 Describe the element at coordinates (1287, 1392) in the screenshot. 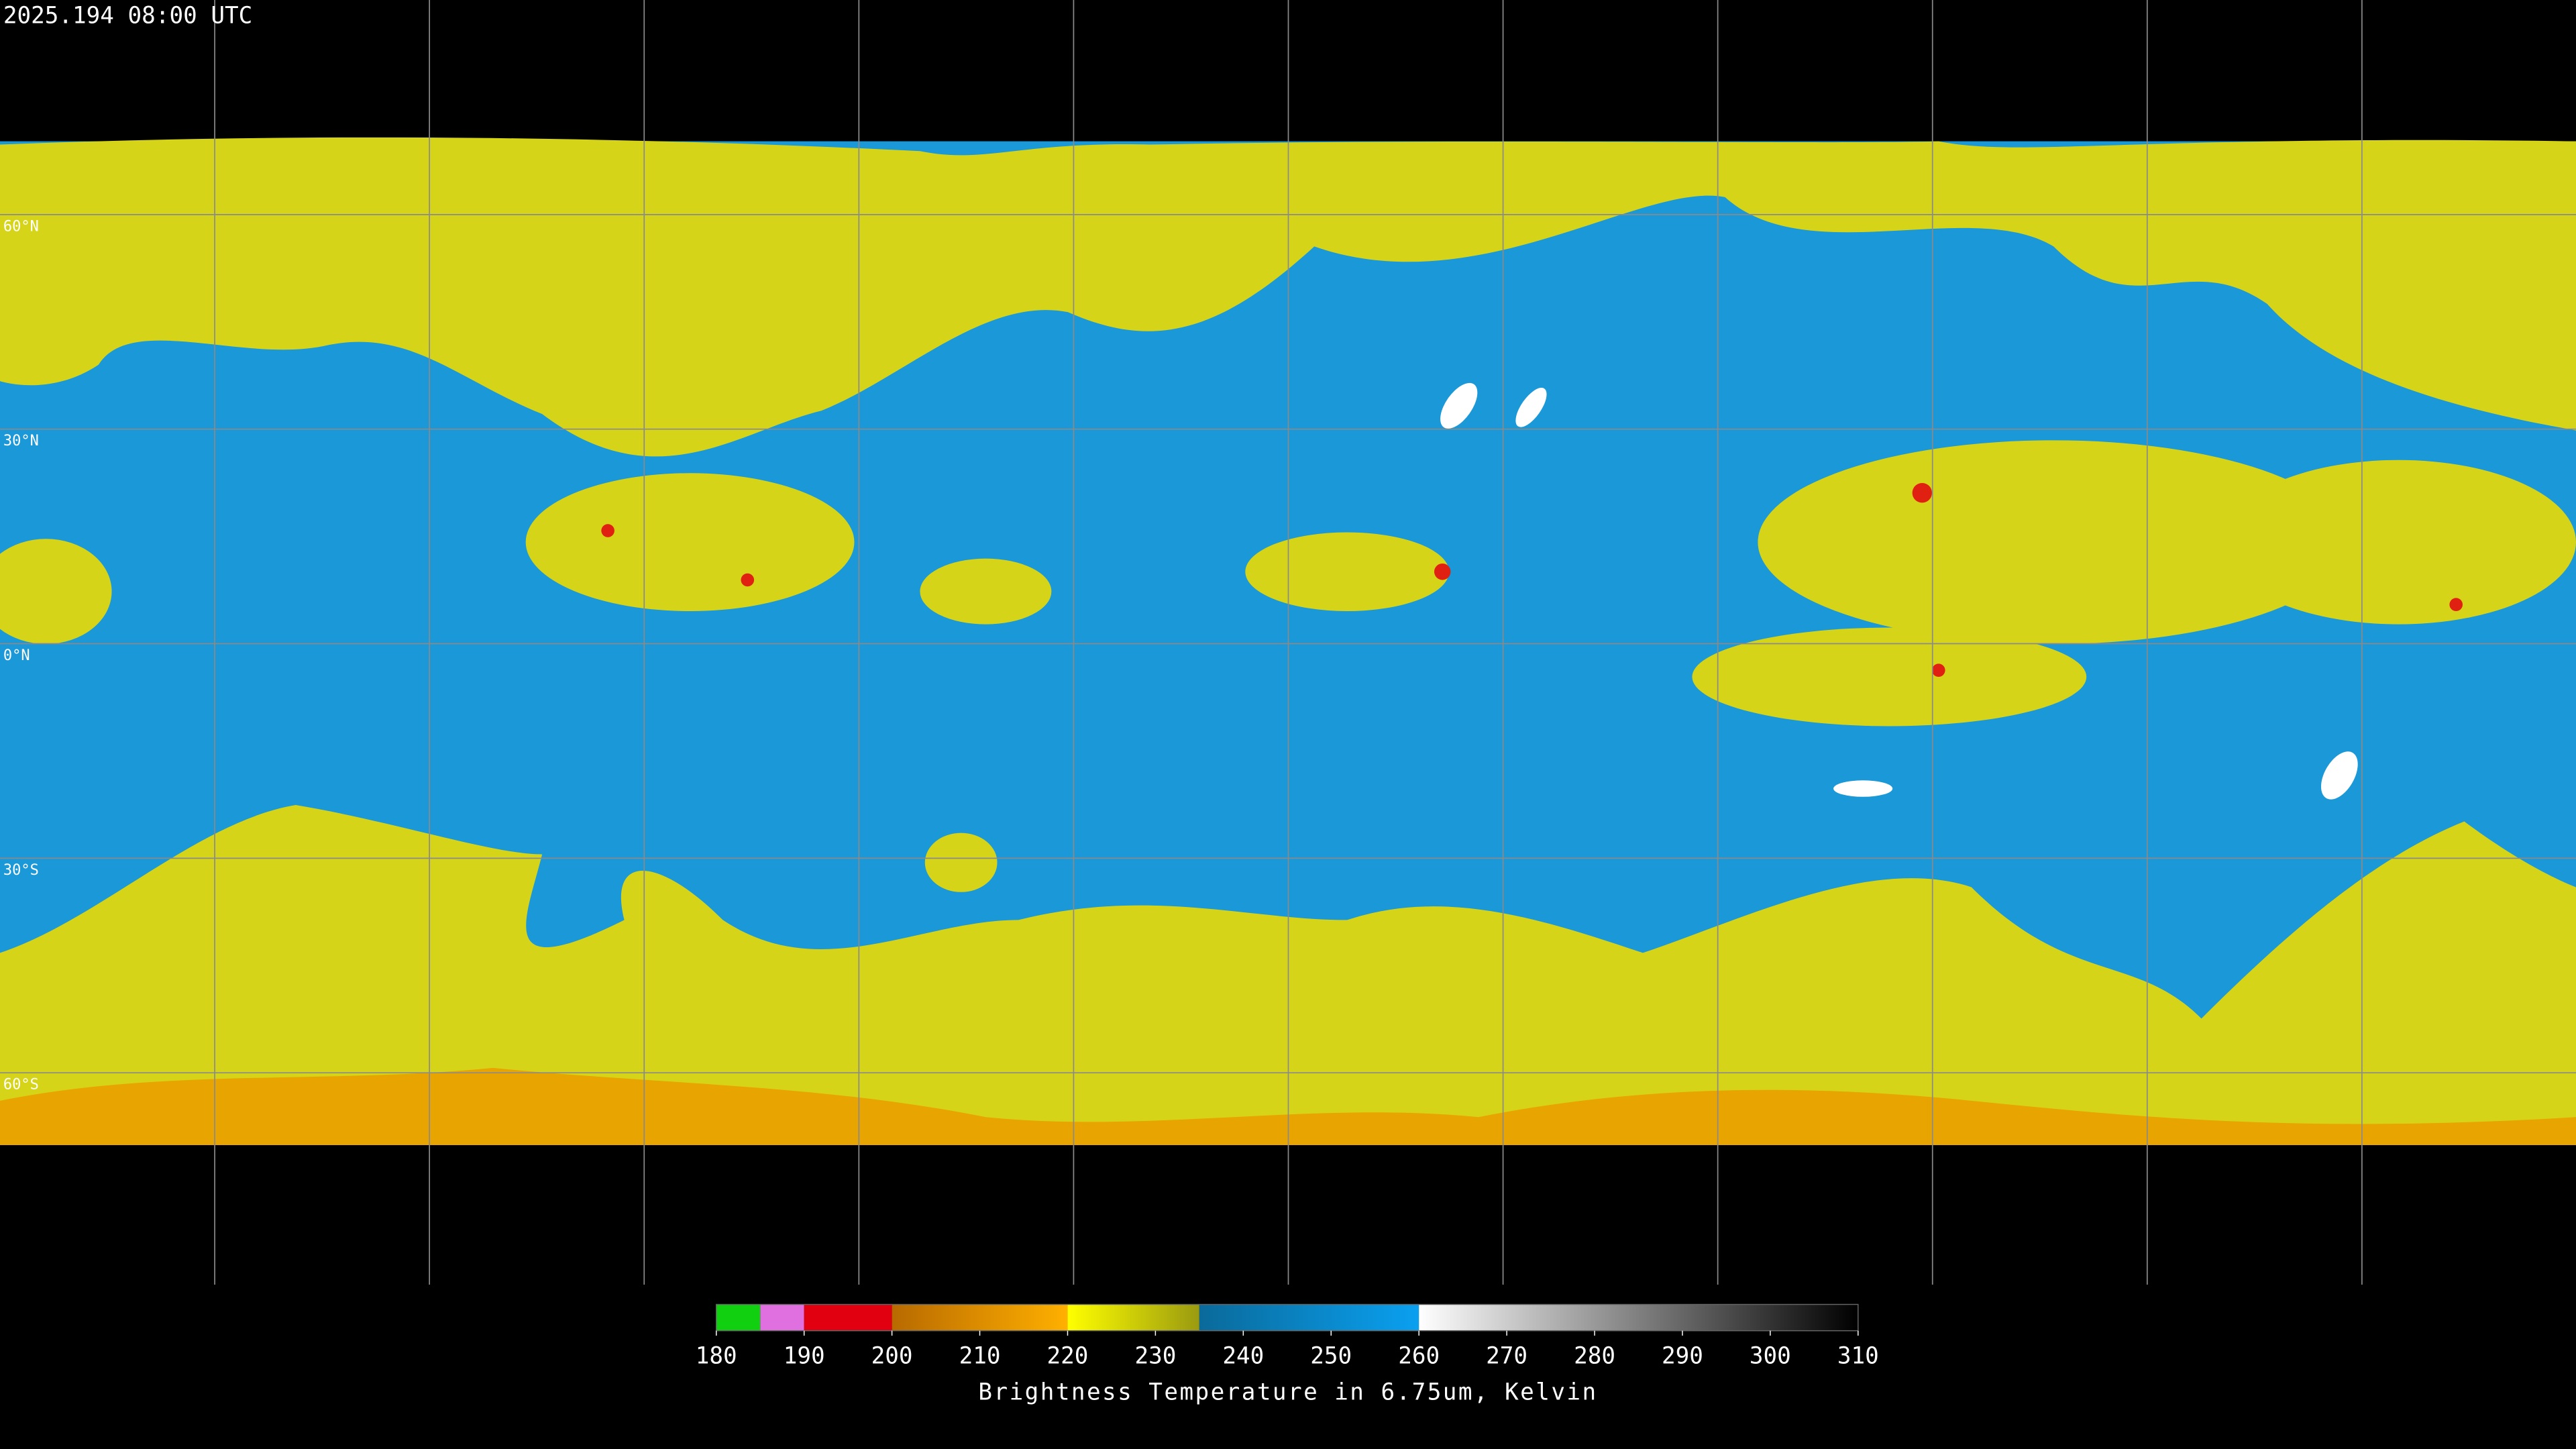

I see `colorbar-label: Brightness Temperature in 6.75um, Kelvin` at that location.